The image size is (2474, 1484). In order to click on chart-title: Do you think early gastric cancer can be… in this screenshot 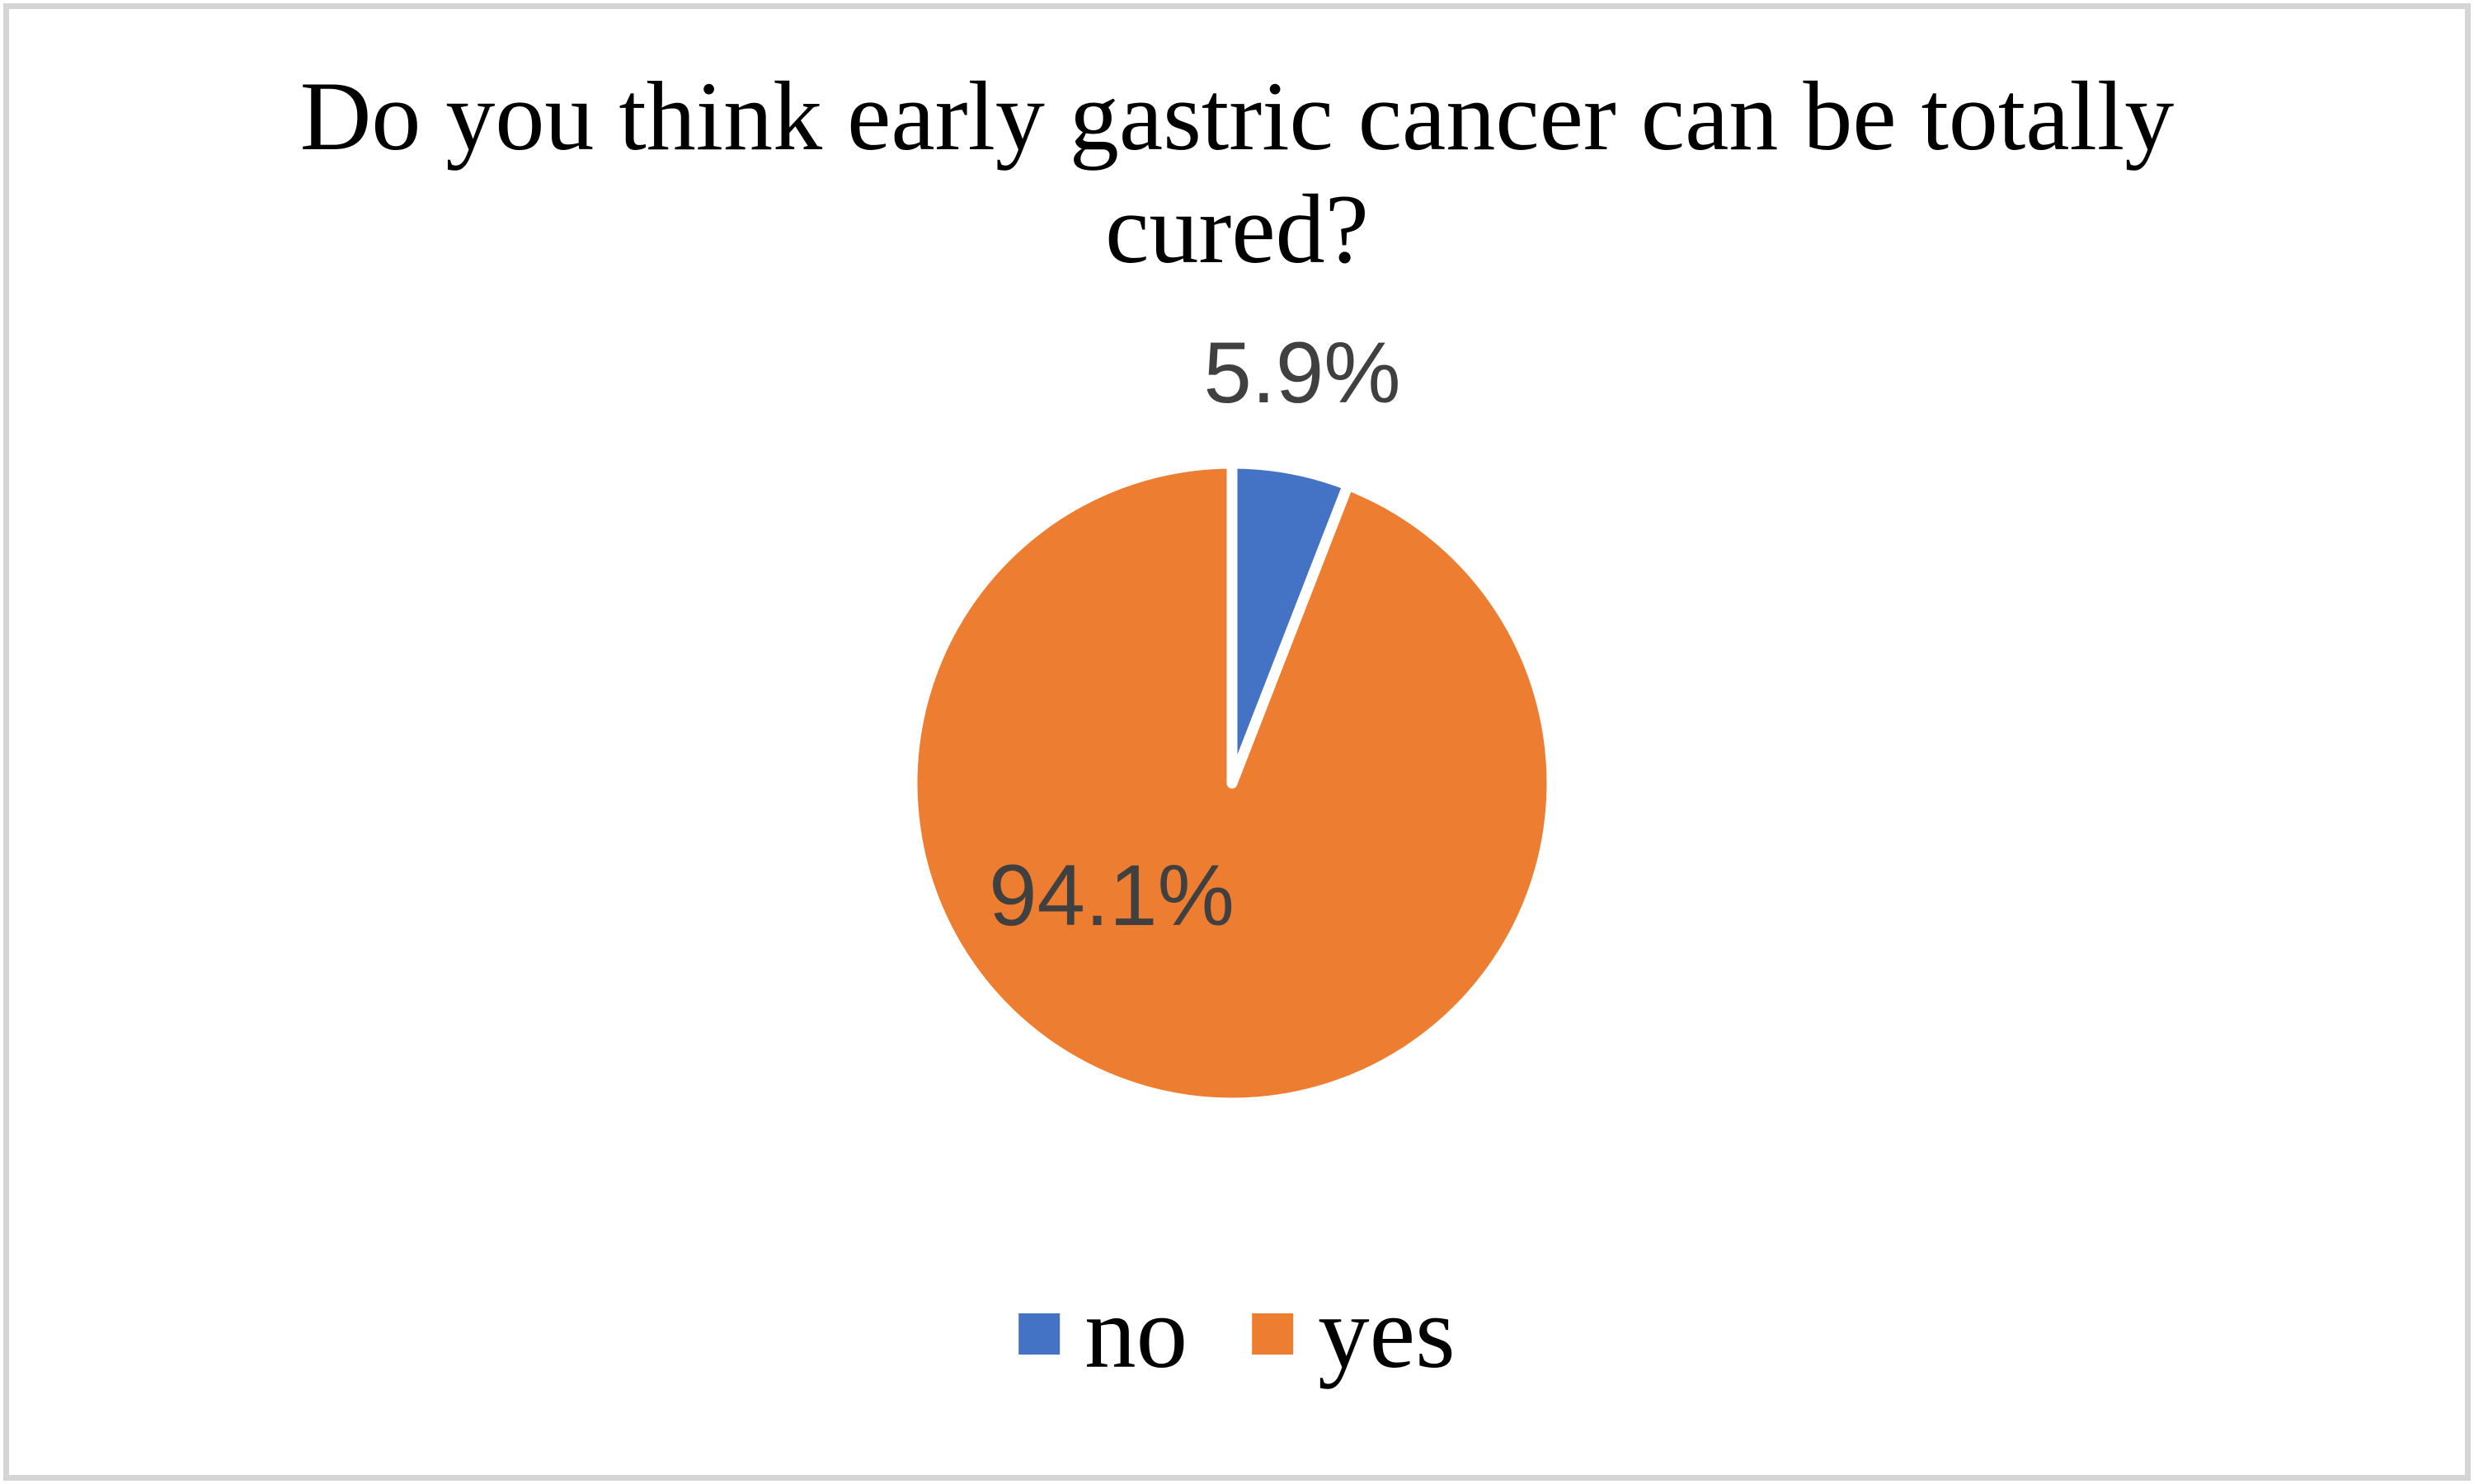, I will do `click(1237, 172)`.